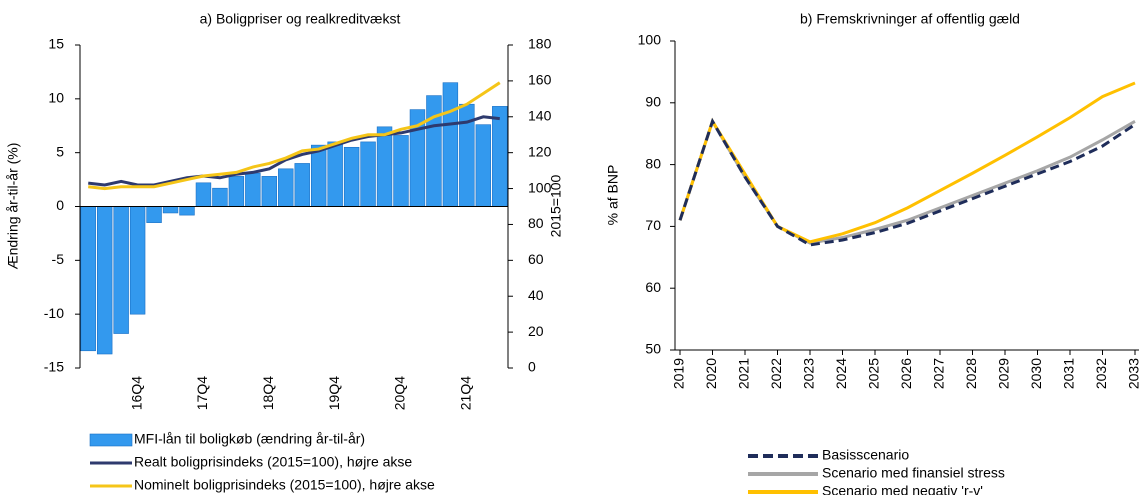 This screenshot has height=500, width=1145. Describe the element at coordinates (532, 367) in the screenshot. I see `y2-tick-label: 0` at that location.